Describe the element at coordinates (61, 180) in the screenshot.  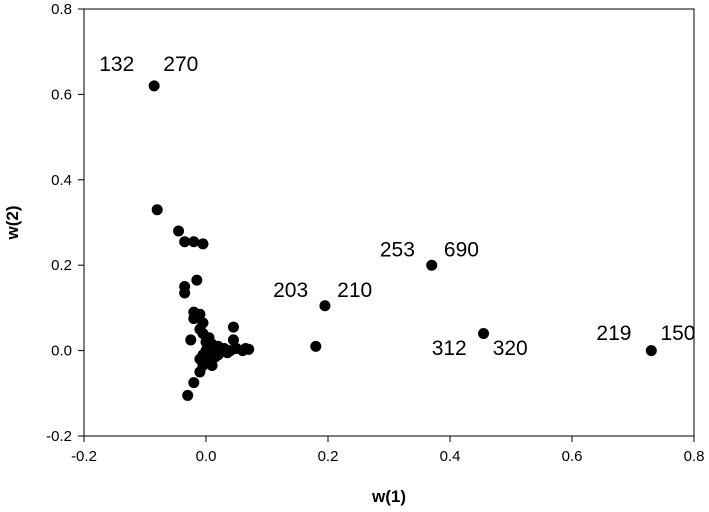
I see `y-tick-label: 0.4` at that location.